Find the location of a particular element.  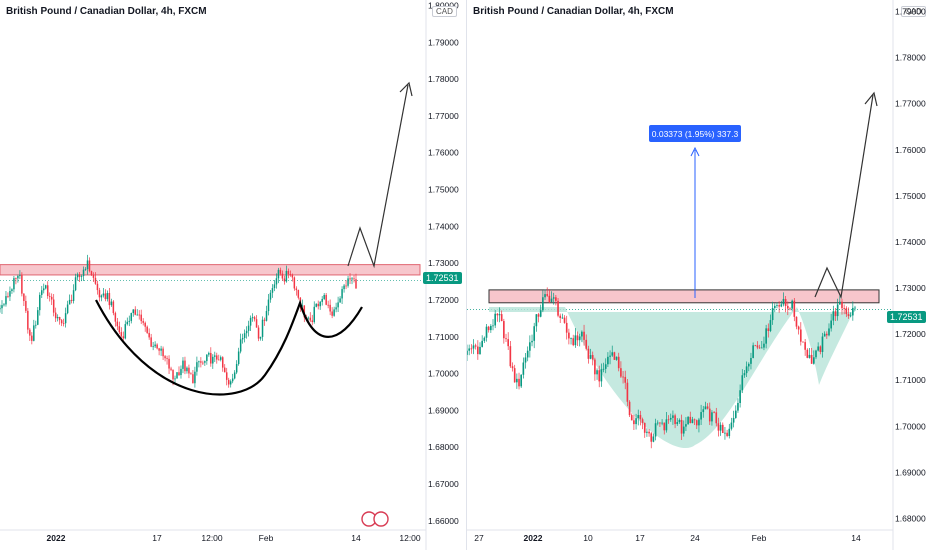

y-axis-tick-label: 1.69000 is located at coordinates (910, 472).